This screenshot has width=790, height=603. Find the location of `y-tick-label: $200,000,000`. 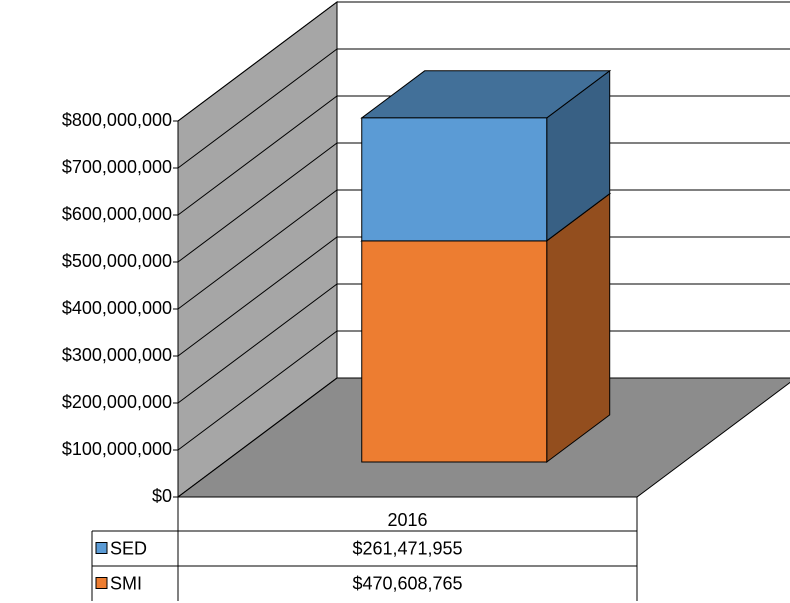

y-tick-label: $200,000,000 is located at coordinates (117, 402).